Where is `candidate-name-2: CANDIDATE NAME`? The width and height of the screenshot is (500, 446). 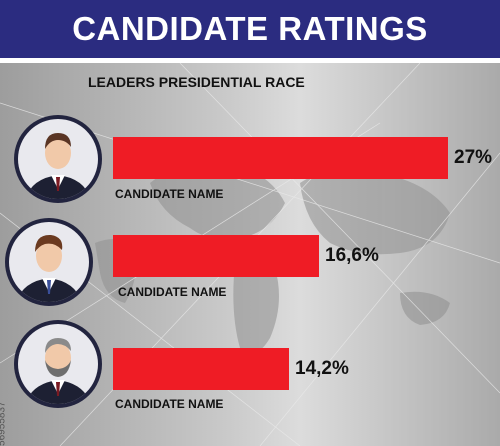
candidate-name-2: CANDIDATE NAME is located at coordinates (172, 292).